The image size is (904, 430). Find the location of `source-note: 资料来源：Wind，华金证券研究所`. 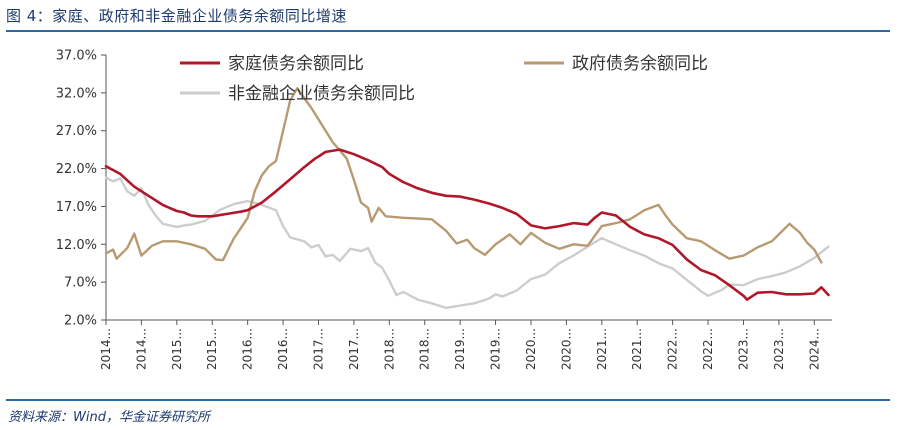

source-note: 资料来源：Wind，华金证券研究所 is located at coordinates (109, 417).